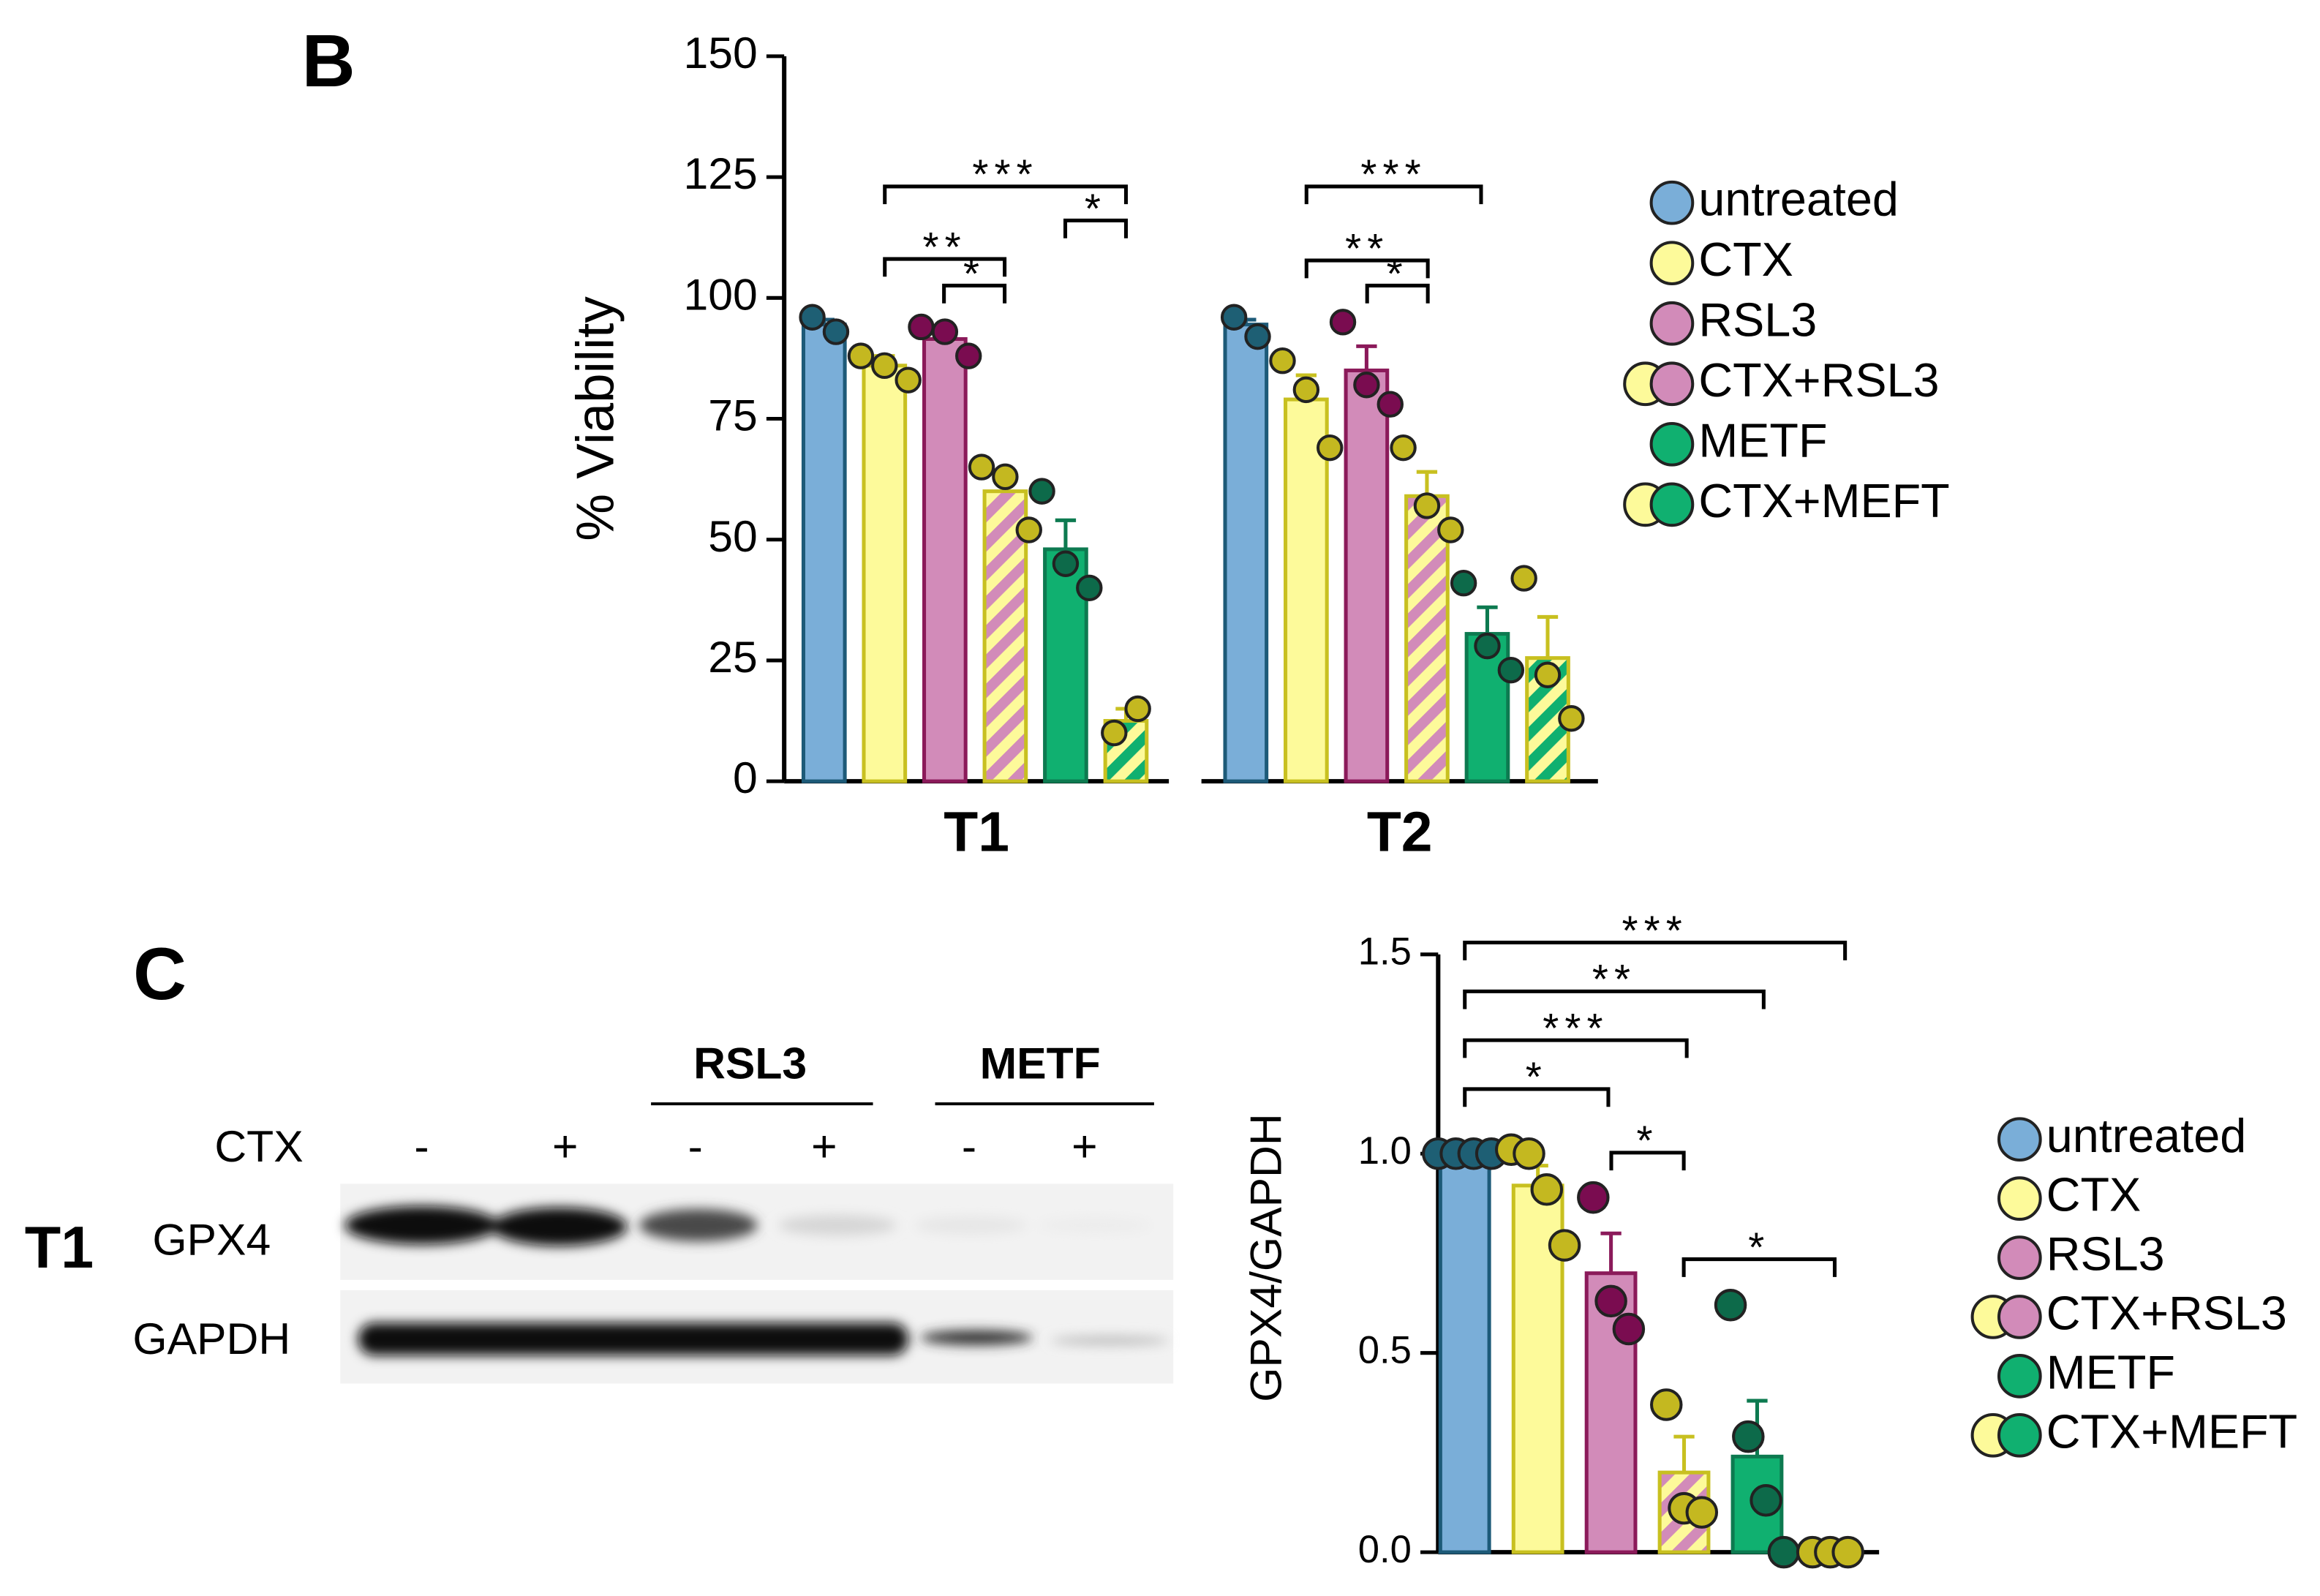 Image resolution: width=2320 pixels, height=1596 pixels. I want to click on y-tick-label: 0.5, so click(1385, 1350).